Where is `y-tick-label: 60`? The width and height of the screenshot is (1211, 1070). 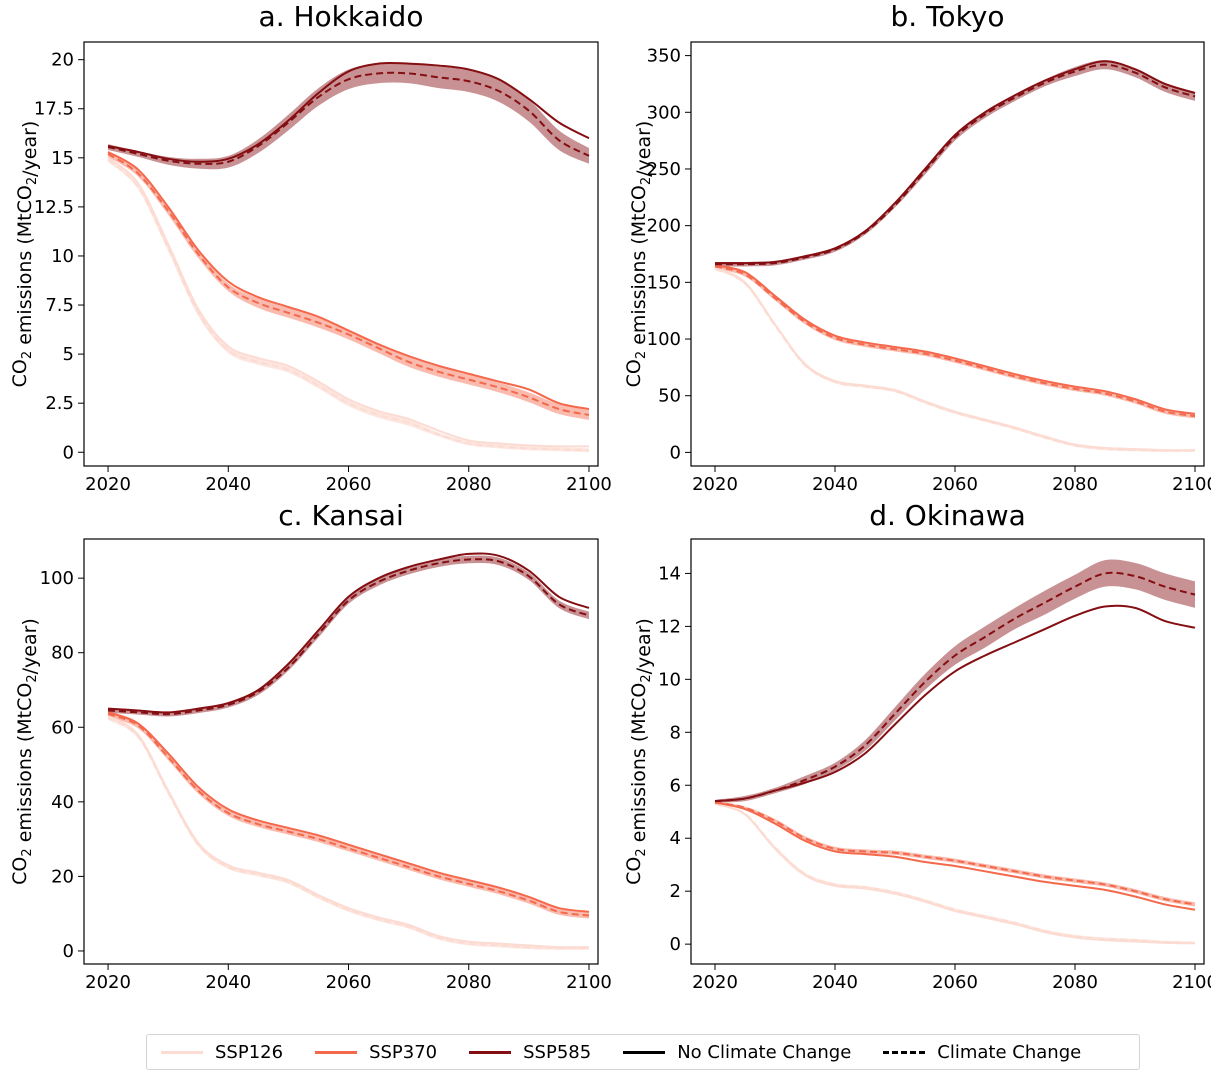
y-tick-label: 60 is located at coordinates (62, 727).